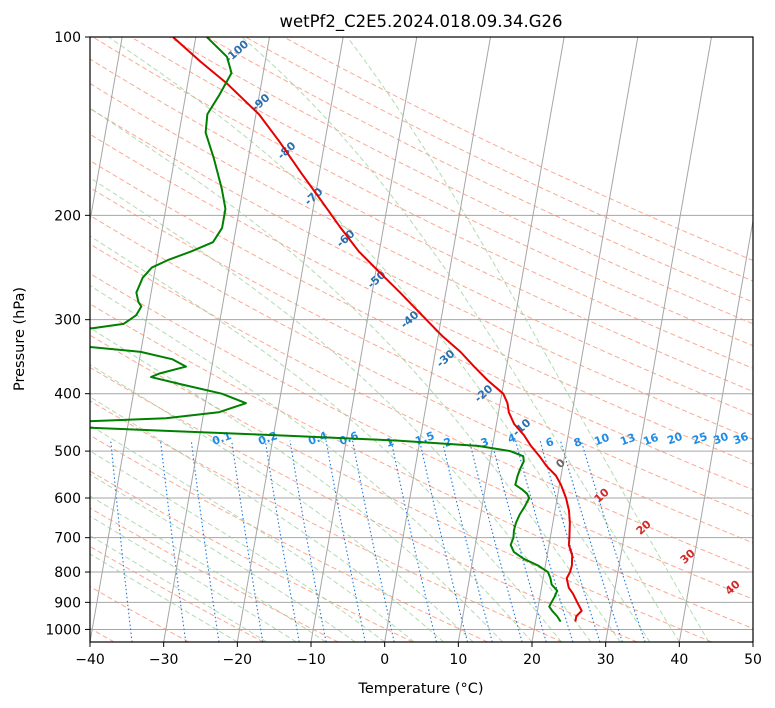 The image size is (775, 708). I want to click on x-tick-label: 10, so click(458, 660).